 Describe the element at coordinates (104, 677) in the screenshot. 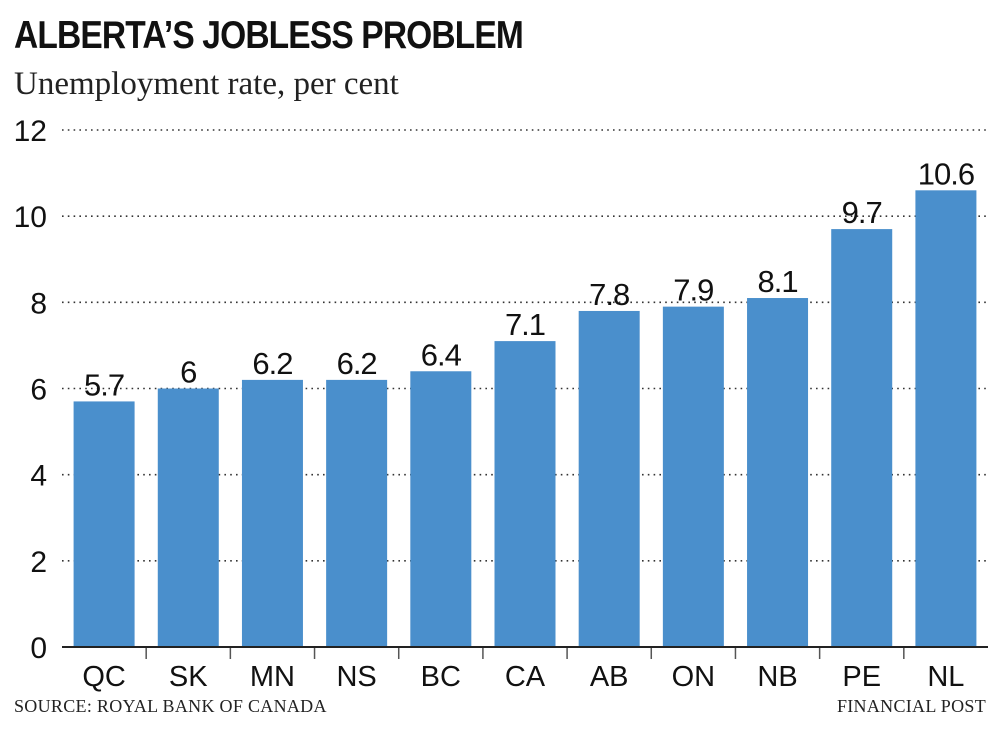

I see `x-tick-label: QC` at that location.